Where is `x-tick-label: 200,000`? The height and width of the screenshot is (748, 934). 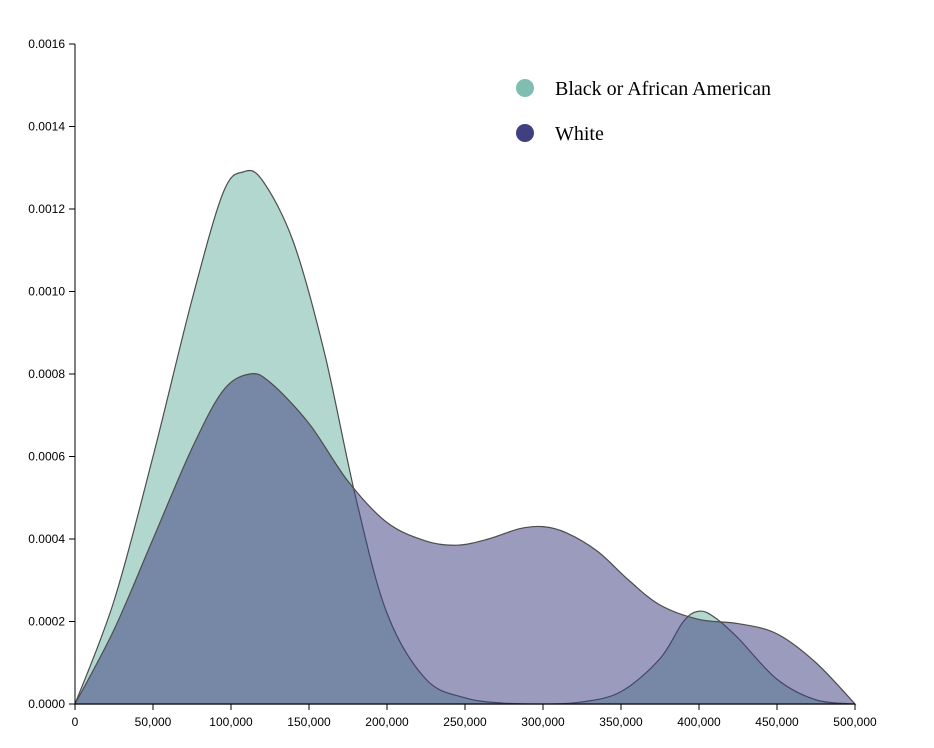
x-tick-label: 200,000 is located at coordinates (387, 722).